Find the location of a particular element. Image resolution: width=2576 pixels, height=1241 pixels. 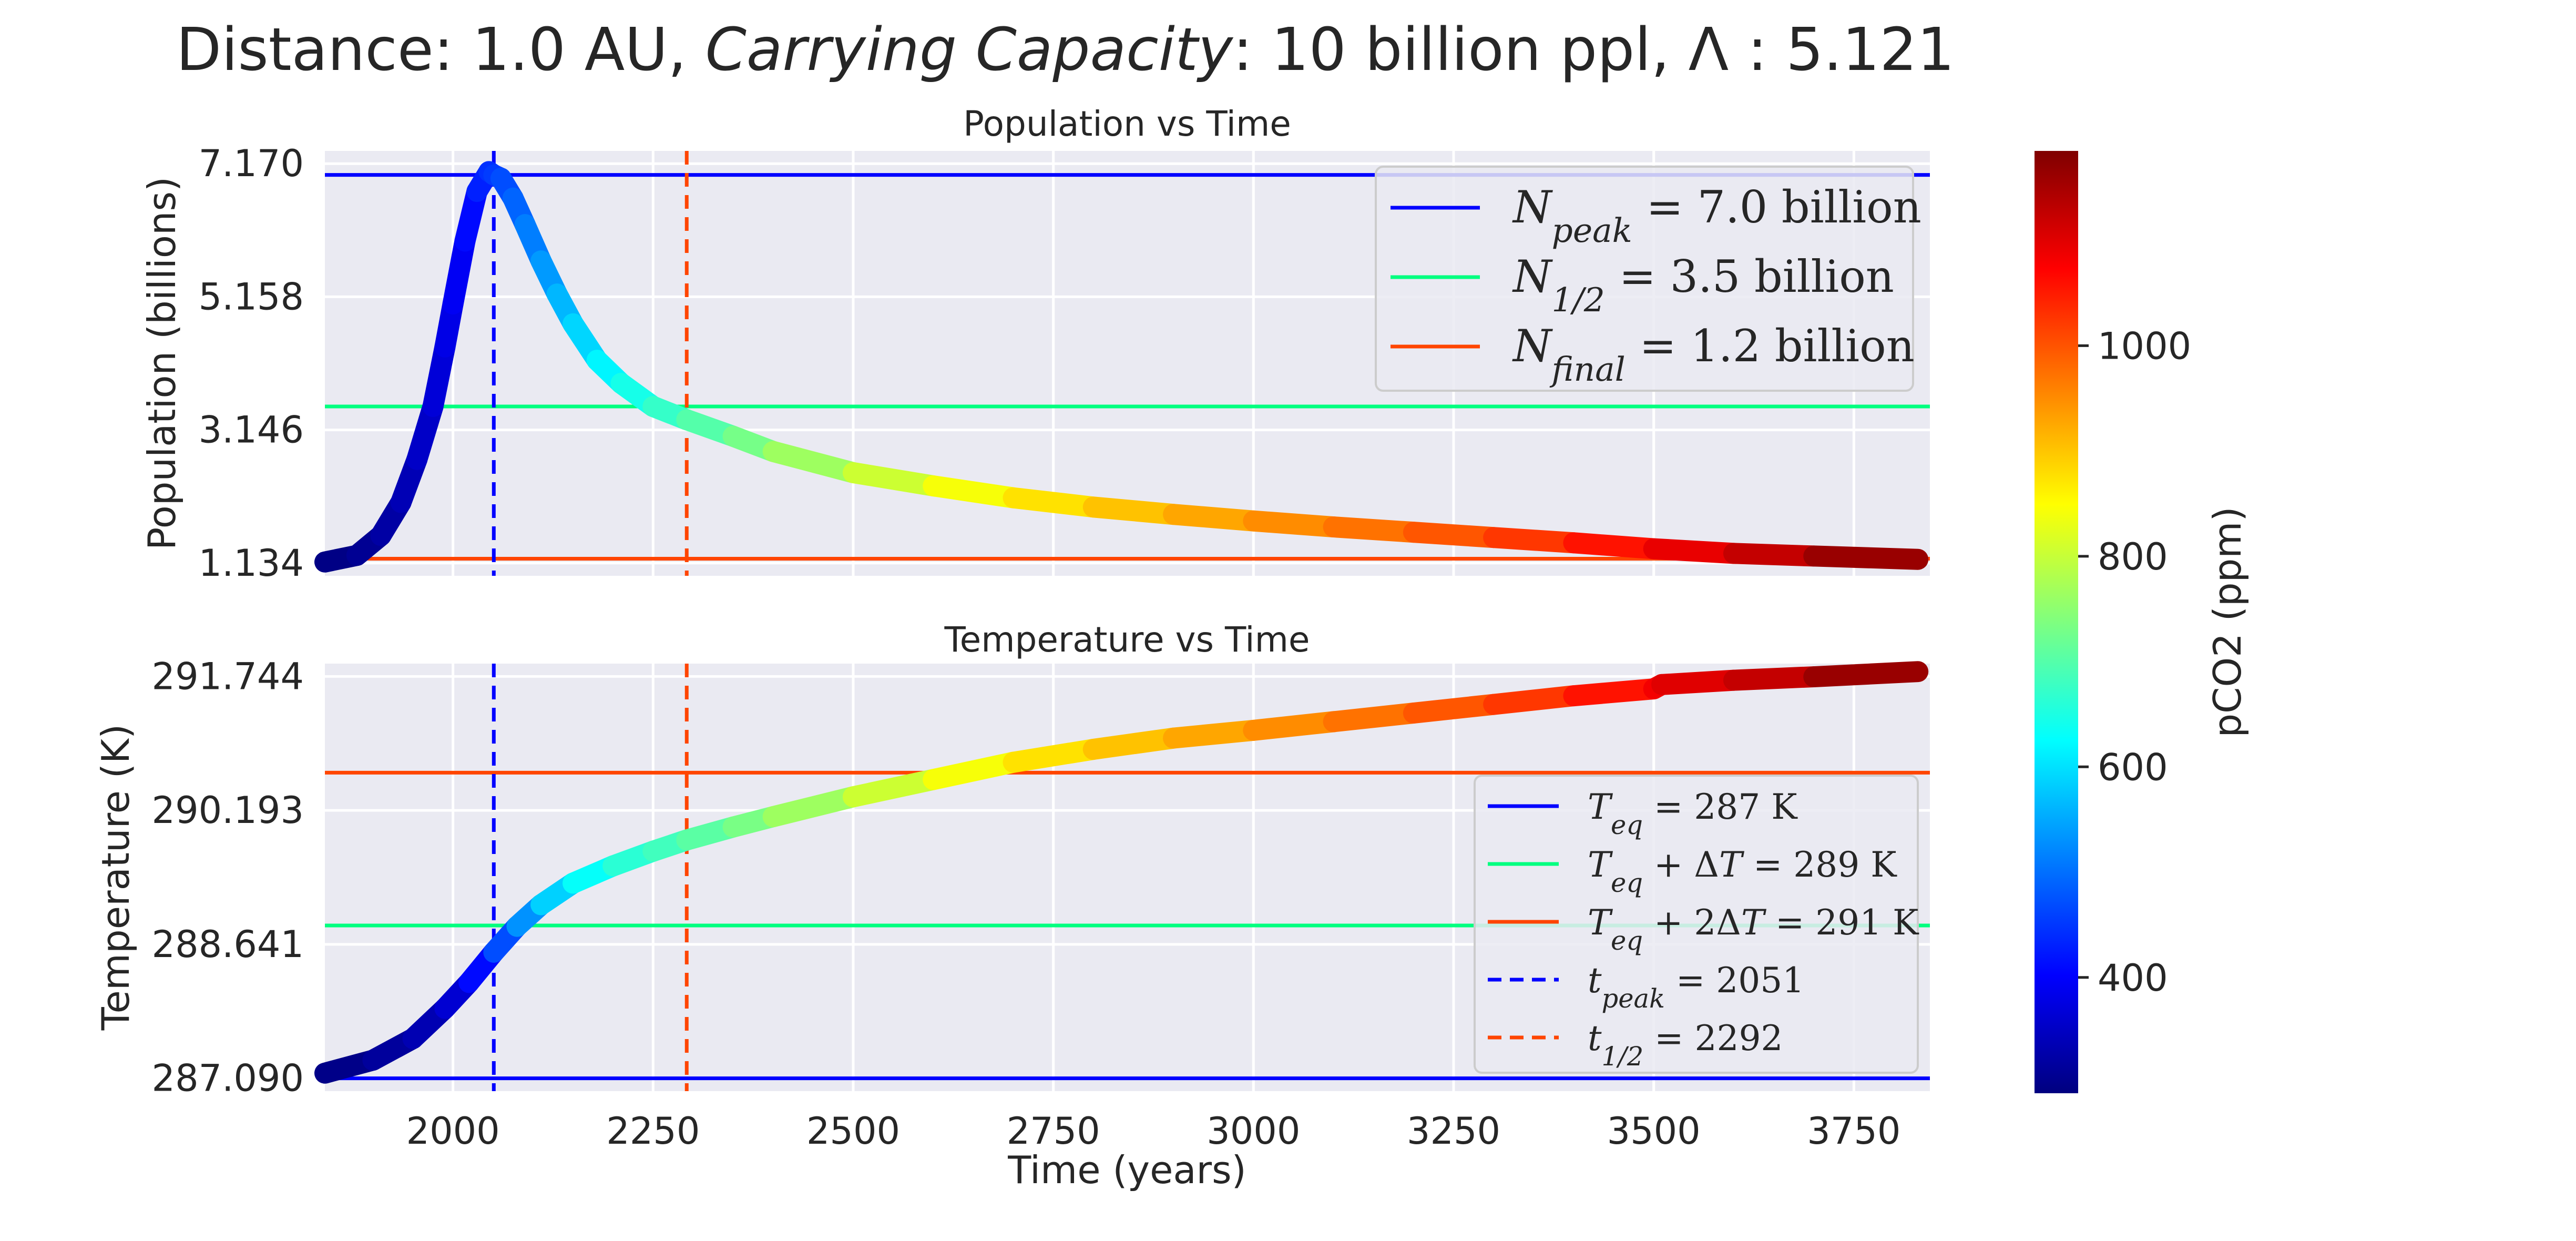

colorbar: 400 600 800 1000 pCO2 (ppm) is located at coordinates (2142, 622).